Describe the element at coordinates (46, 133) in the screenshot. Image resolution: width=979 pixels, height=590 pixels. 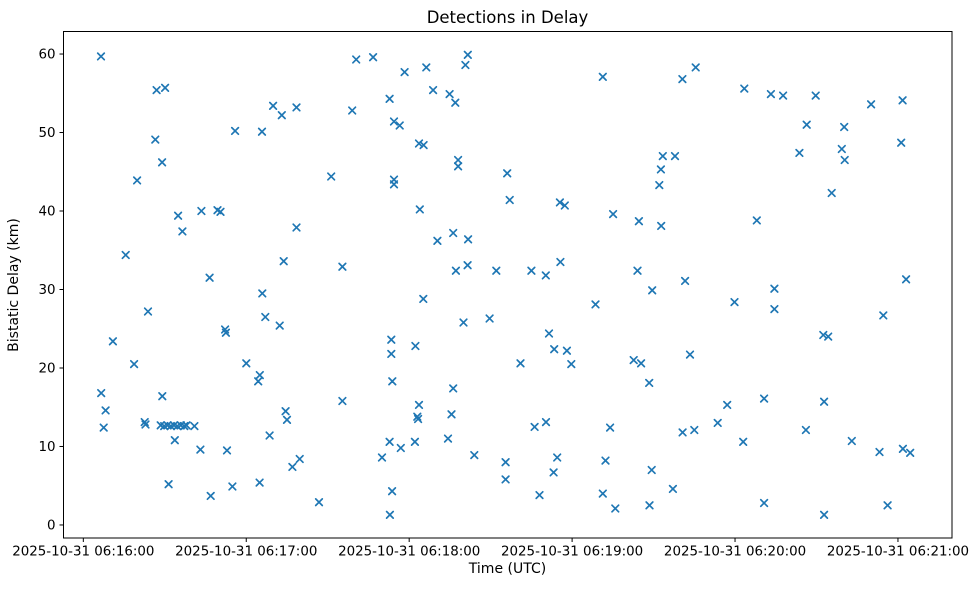
I see `y-tick-label: 50` at that location.